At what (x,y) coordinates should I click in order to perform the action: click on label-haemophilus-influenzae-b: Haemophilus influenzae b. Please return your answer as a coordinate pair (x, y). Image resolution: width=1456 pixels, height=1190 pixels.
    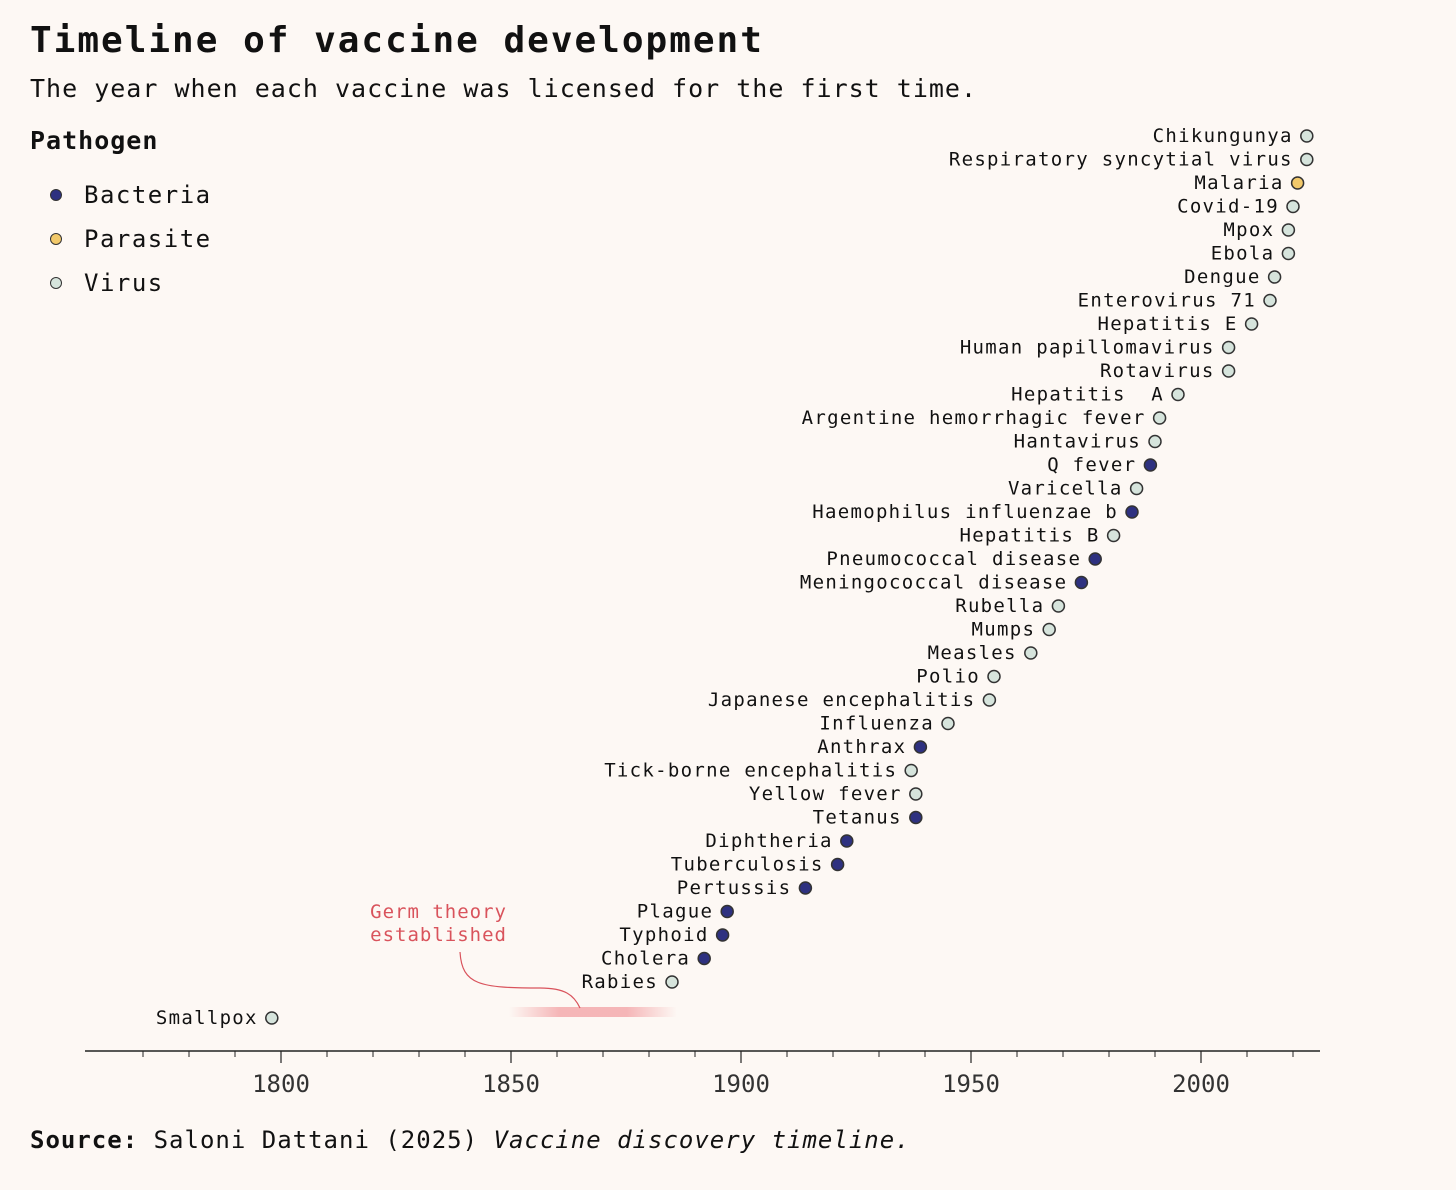
    Looking at the image, I should click on (965, 512).